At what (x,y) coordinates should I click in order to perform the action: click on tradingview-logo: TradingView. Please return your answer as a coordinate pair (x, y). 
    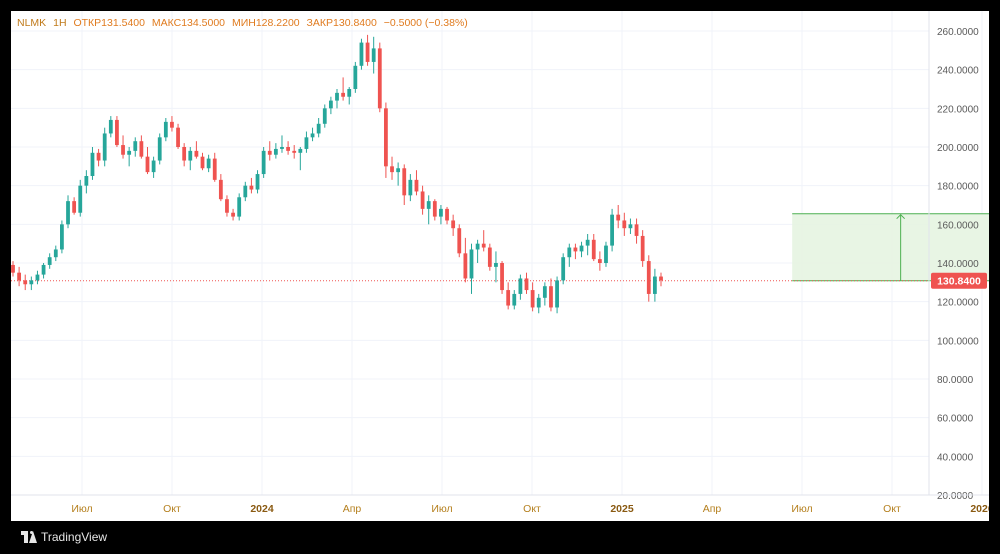
    Looking at the image, I should click on (64, 537).